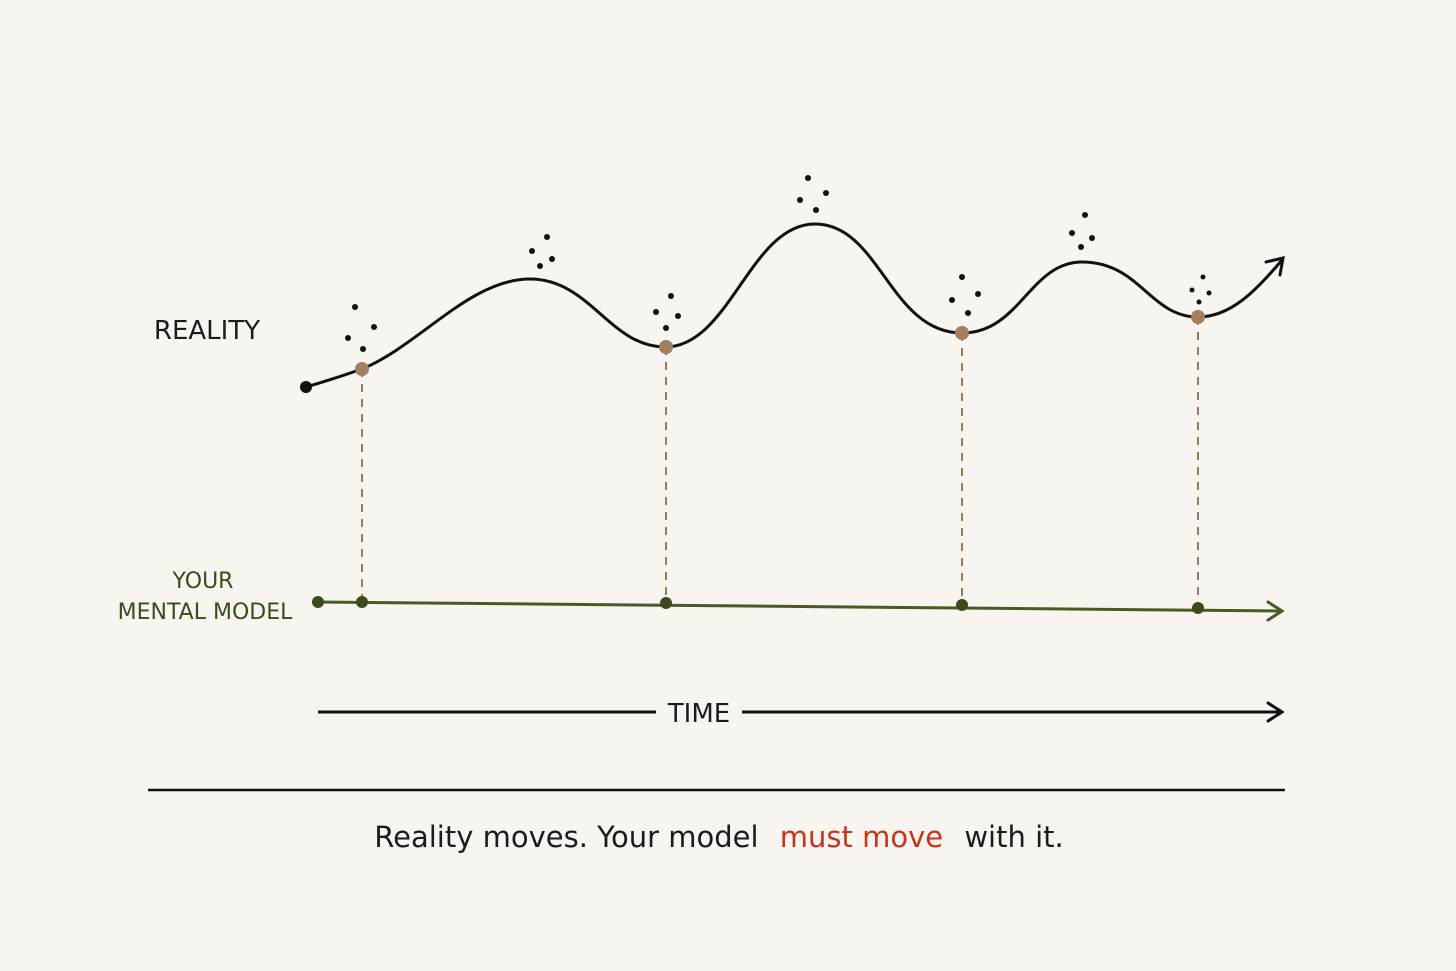 The height and width of the screenshot is (971, 1456). What do you see at coordinates (1013, 837) in the screenshot?
I see `caption-part: with it.` at bounding box center [1013, 837].